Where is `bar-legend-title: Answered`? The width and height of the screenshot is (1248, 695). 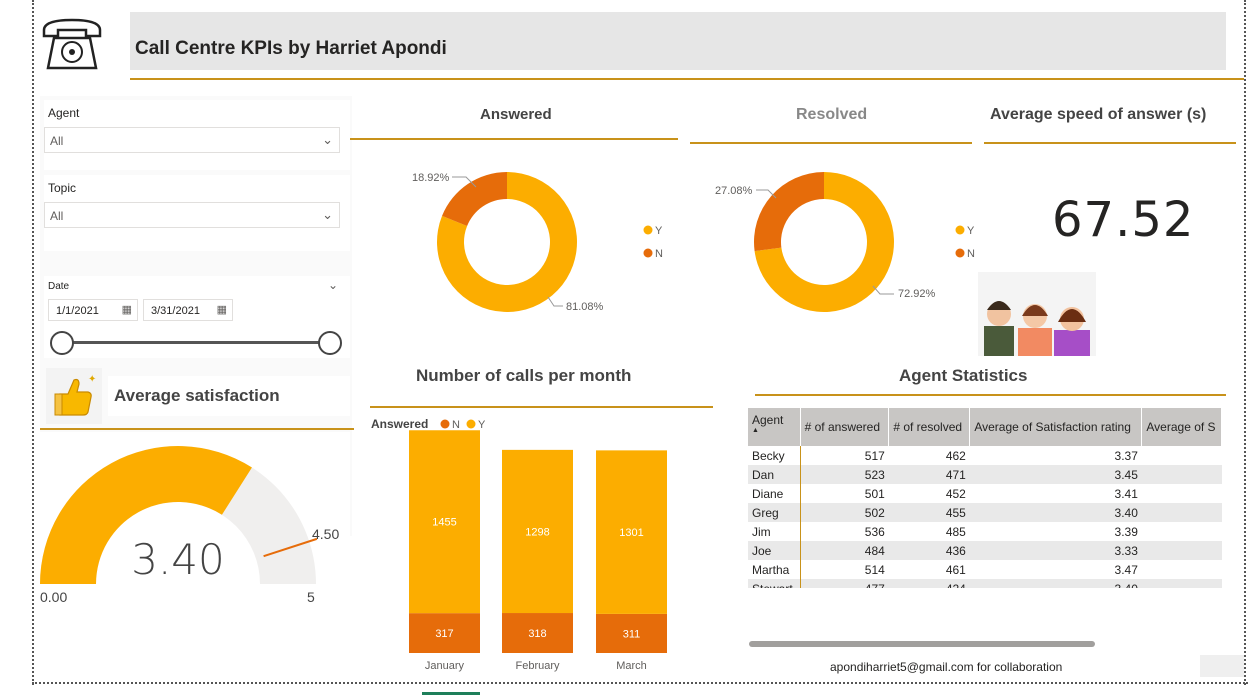 bar-legend-title: Answered is located at coordinates (399, 424).